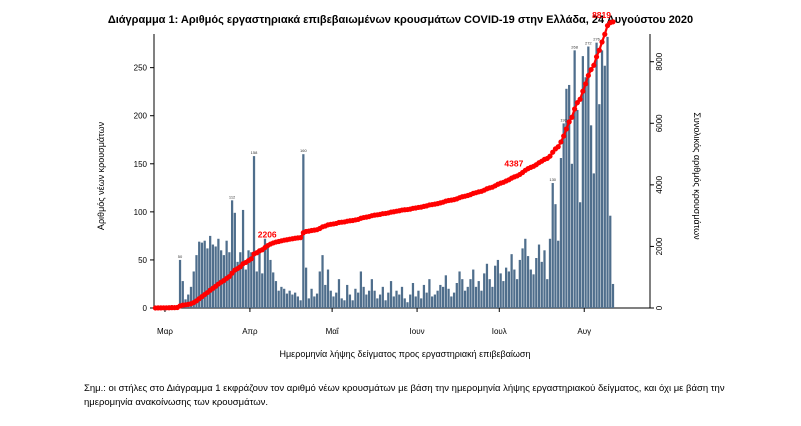  Describe the element at coordinates (417, 331) in the screenshot. I see `x-tick-label: Ιουν` at that location.